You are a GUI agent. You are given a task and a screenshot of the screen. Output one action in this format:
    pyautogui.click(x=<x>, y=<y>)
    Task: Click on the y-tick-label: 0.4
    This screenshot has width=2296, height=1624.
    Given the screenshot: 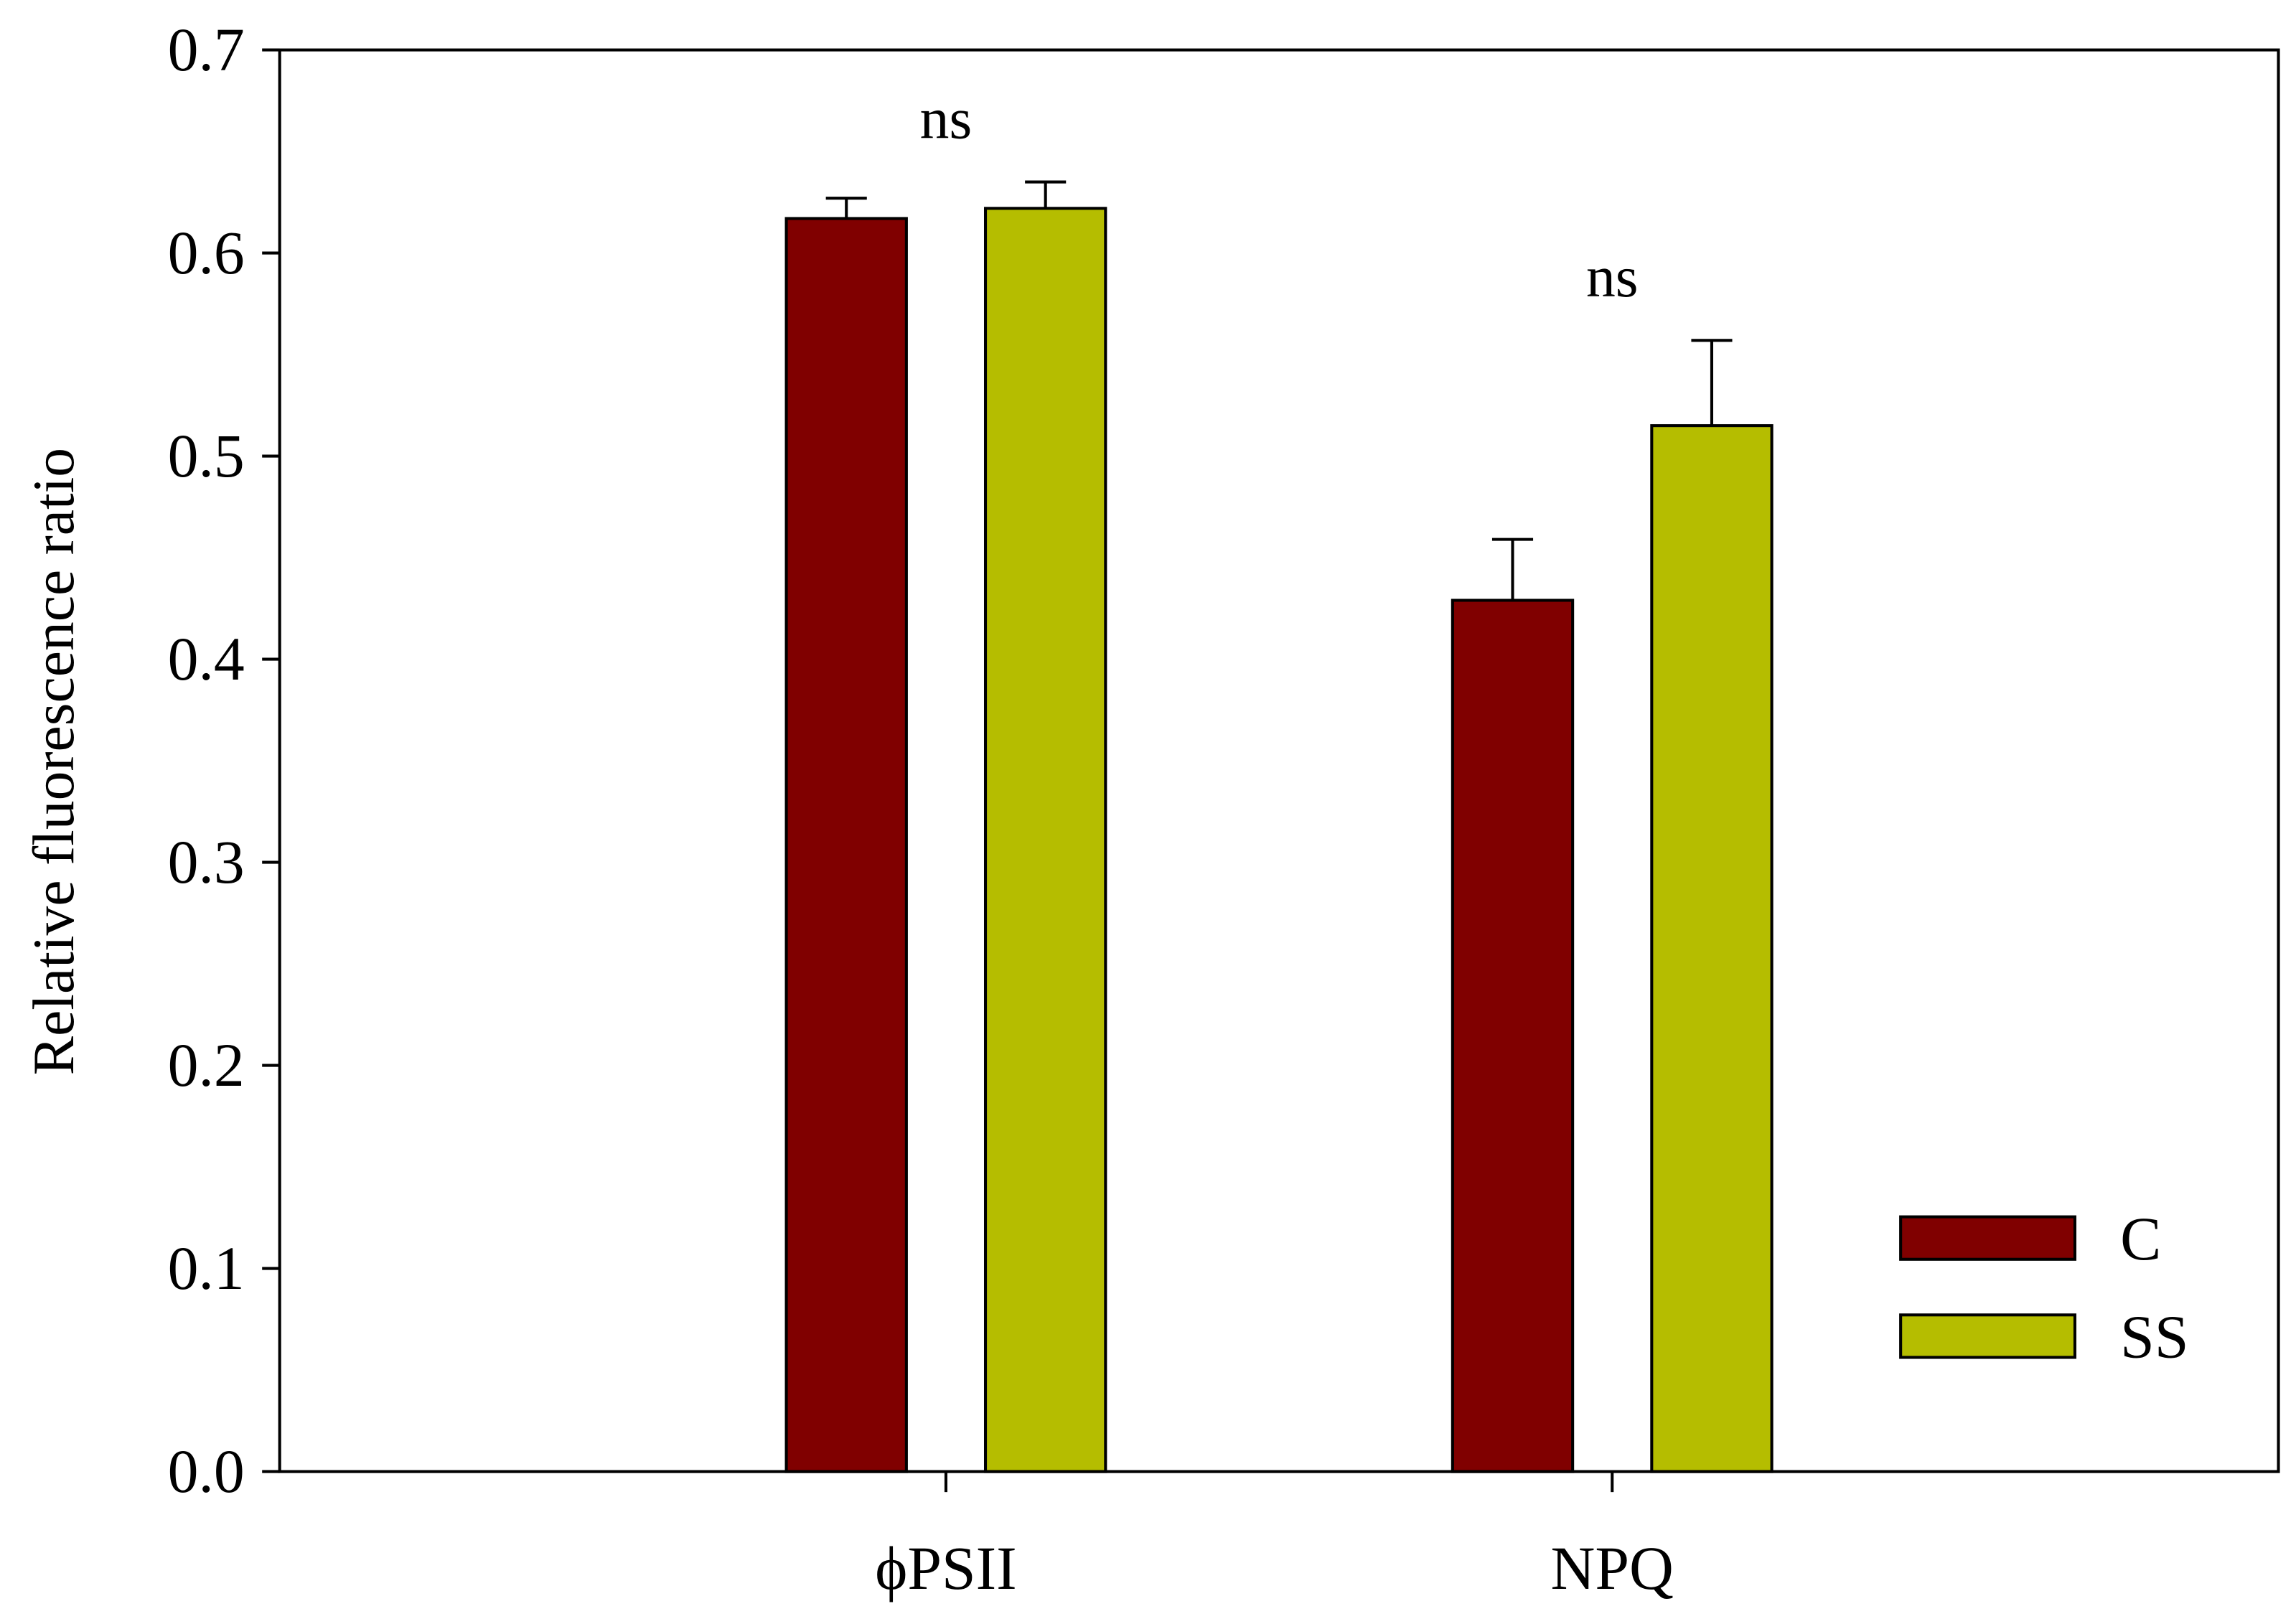 What is the action you would take?
    pyautogui.click(x=206, y=659)
    